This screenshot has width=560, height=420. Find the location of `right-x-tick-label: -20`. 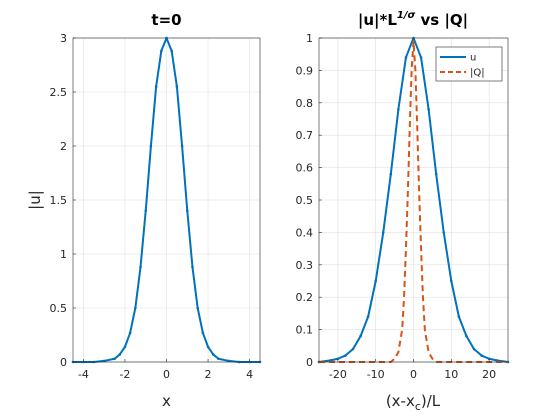

right-x-tick-label: -20 is located at coordinates (338, 374).